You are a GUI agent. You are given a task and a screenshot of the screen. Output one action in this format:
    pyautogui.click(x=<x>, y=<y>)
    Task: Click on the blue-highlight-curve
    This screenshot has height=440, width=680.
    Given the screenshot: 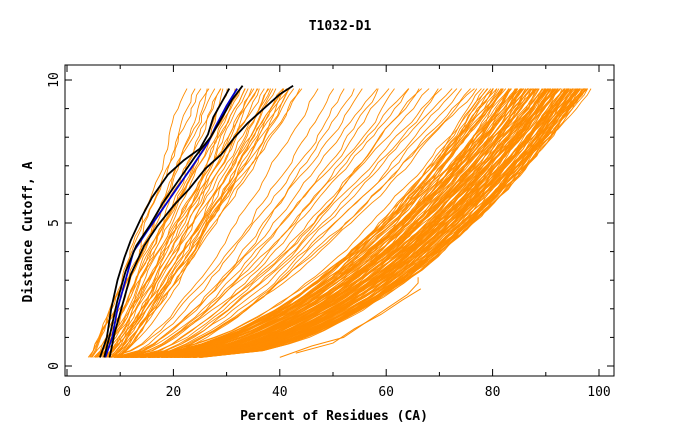 What is the action you would take?
    pyautogui.click(x=171, y=223)
    